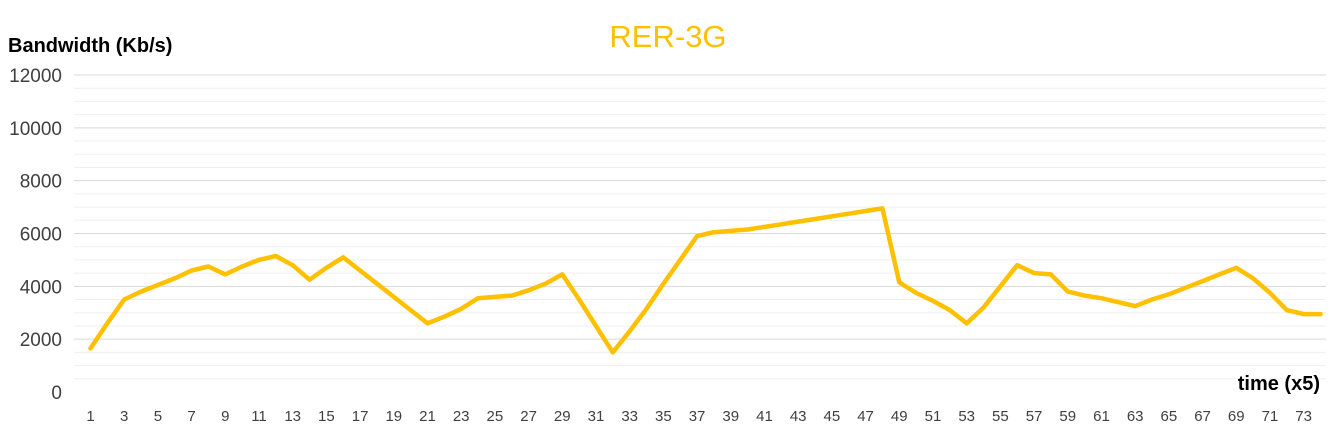 This screenshot has width=1336, height=431. What do you see at coordinates (259, 416) in the screenshot?
I see `x-tick-label: 11` at bounding box center [259, 416].